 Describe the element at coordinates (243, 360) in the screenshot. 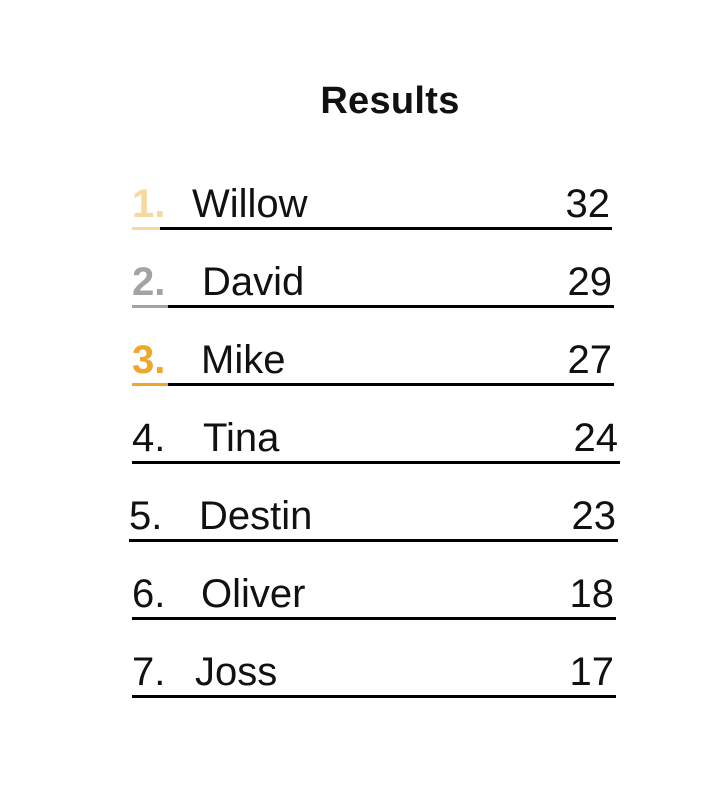

I see `player-name: Mike` at that location.